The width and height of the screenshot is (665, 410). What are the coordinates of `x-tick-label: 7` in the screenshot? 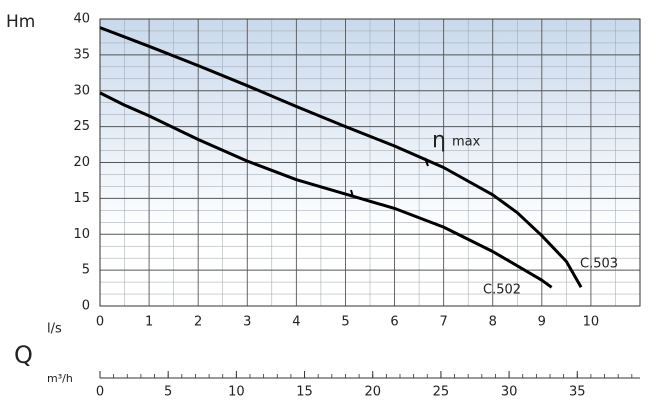 It's located at (443, 322).